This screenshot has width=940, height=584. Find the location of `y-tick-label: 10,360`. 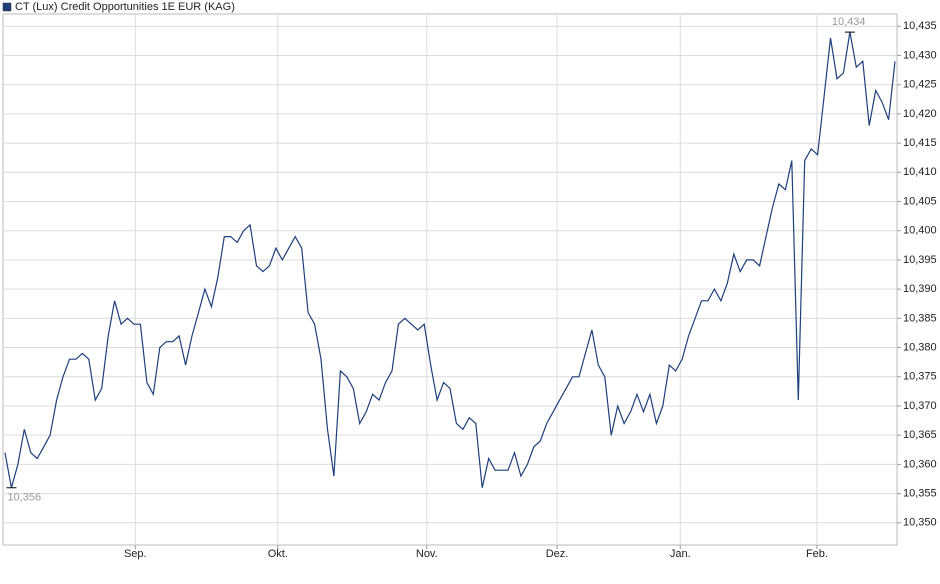

y-tick-label: 10,360 is located at coordinates (920, 464).